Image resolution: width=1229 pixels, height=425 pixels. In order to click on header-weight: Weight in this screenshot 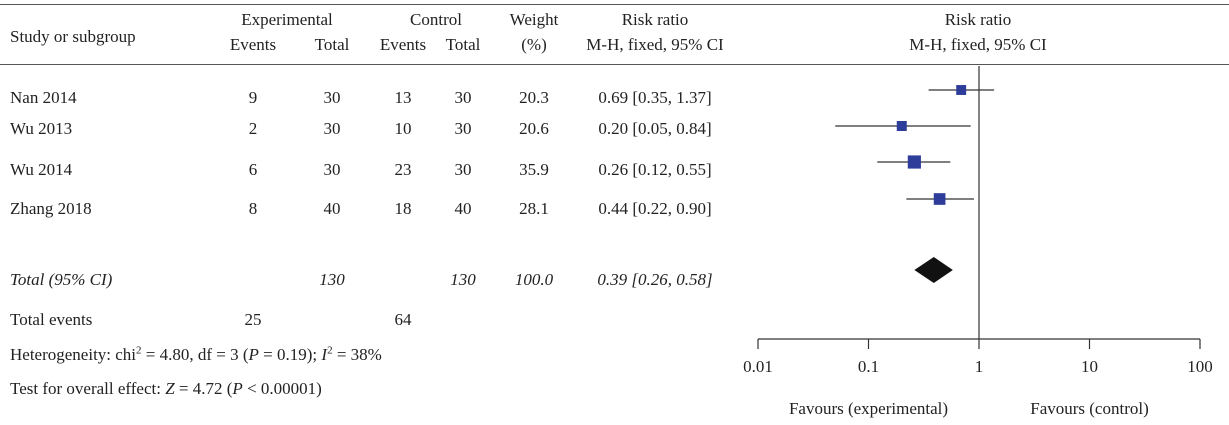, I will do `click(534, 19)`.